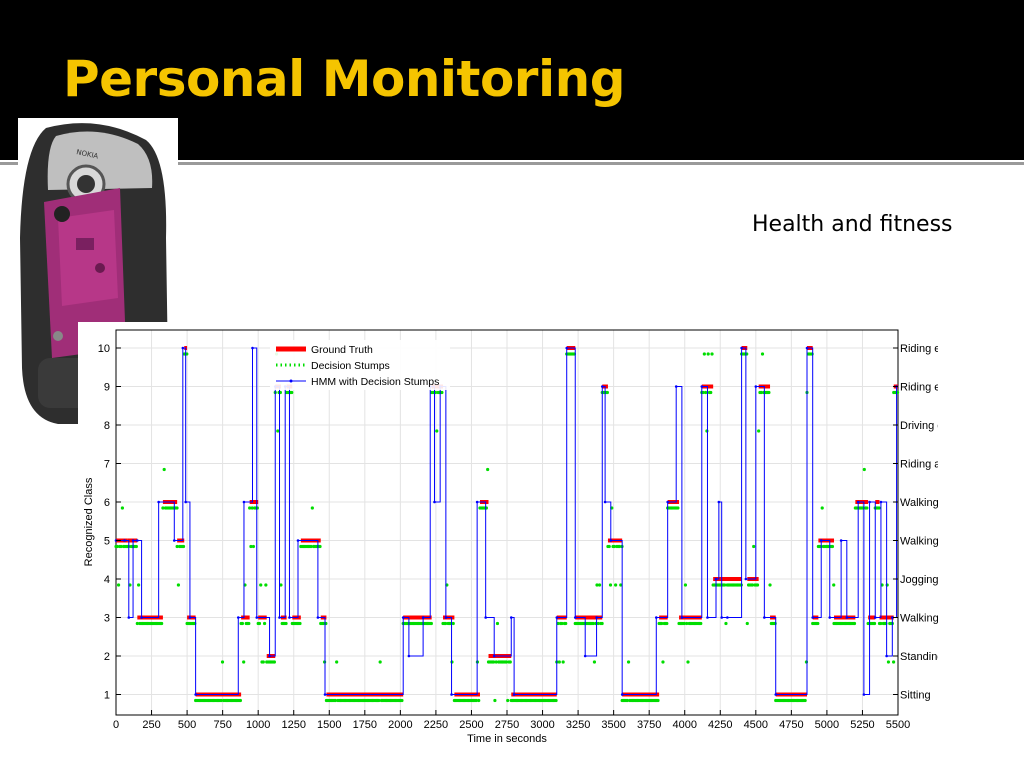  I want to click on x-axis-label: Time in seconds, so click(507, 739).